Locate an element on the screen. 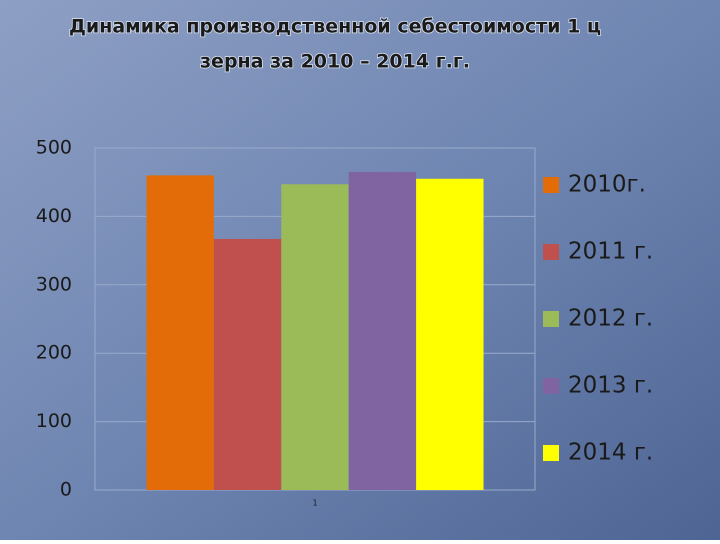  legend-label: 2012 г. is located at coordinates (610, 319).